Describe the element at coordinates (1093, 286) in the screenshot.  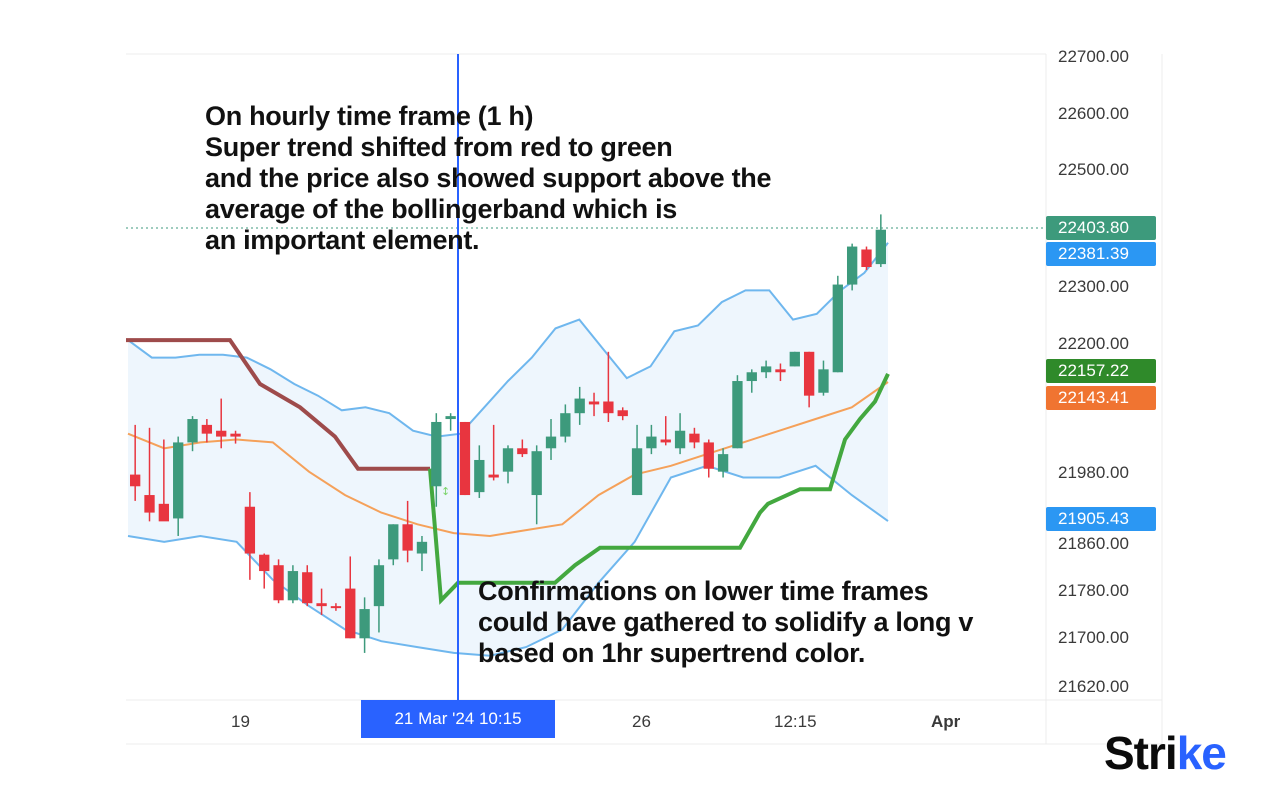
I see `price-axis-label: 22300.00` at that location.